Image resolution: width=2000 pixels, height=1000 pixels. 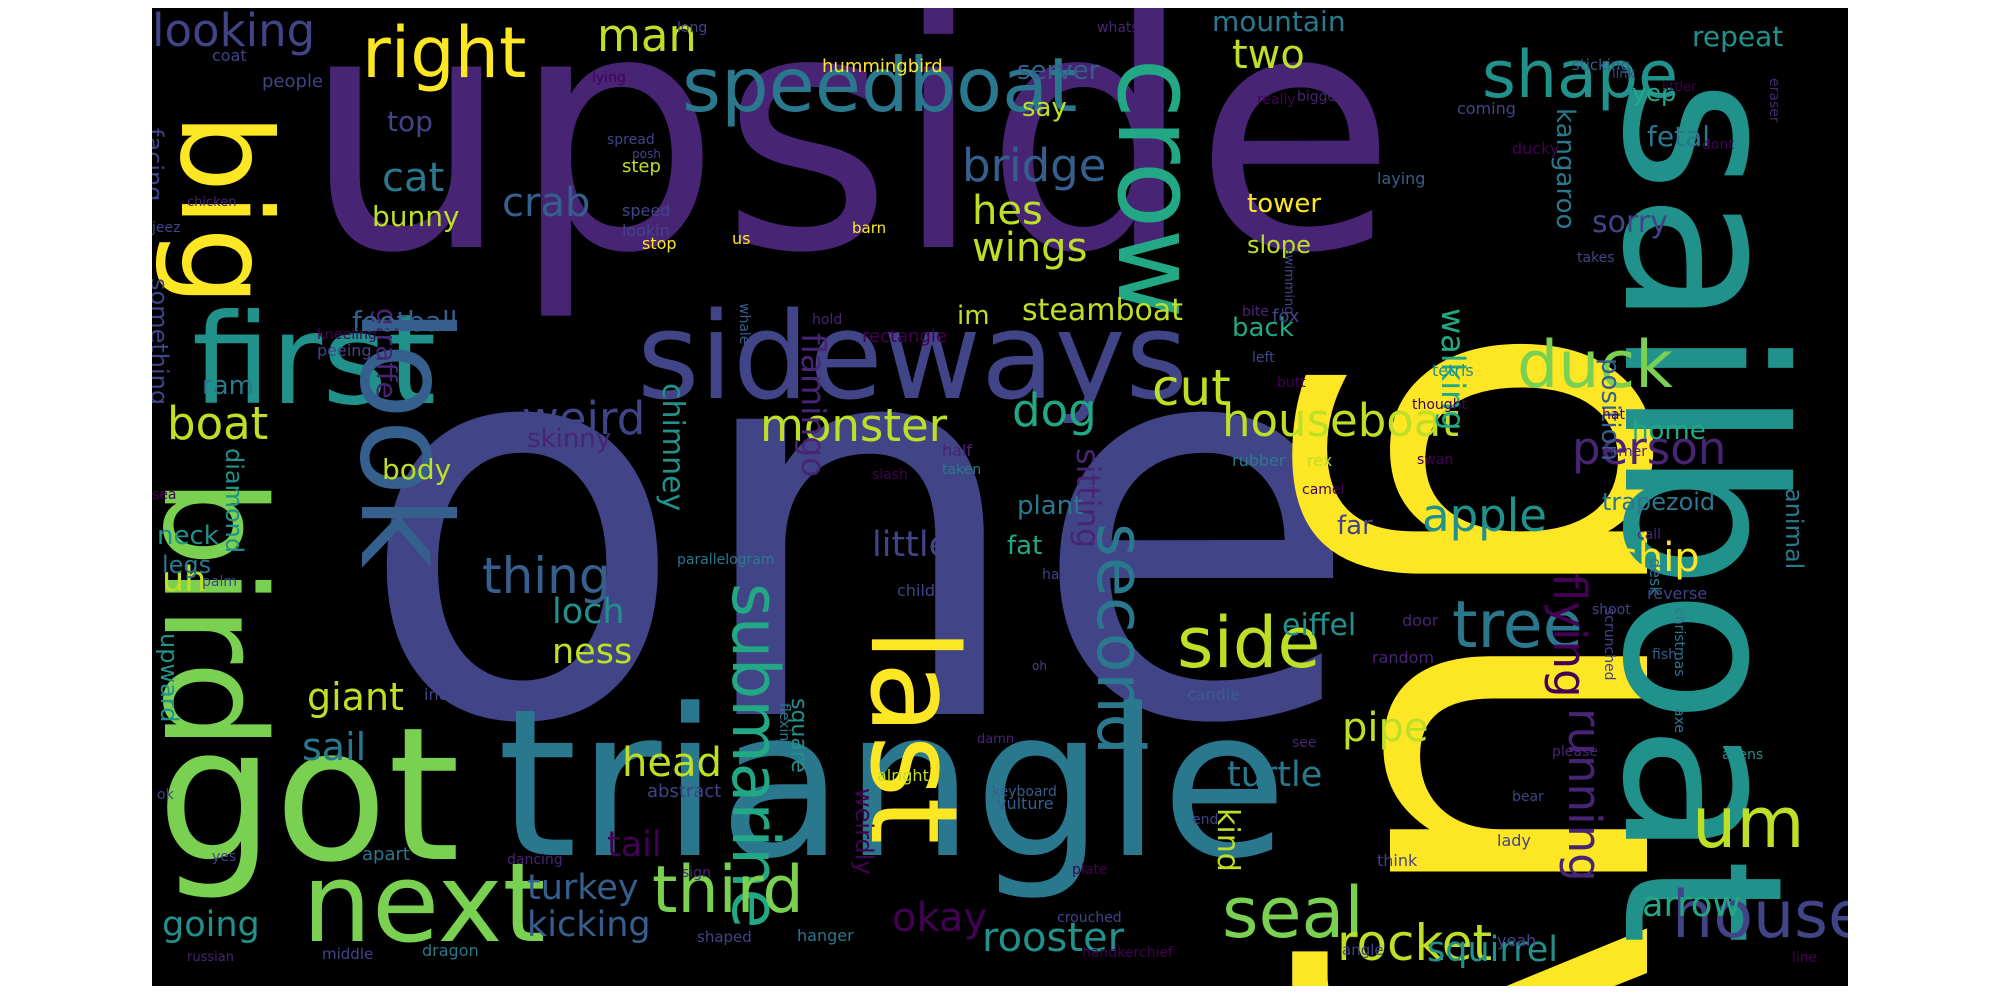 I want to click on word-rooster: rooster, so click(x=1053, y=938).